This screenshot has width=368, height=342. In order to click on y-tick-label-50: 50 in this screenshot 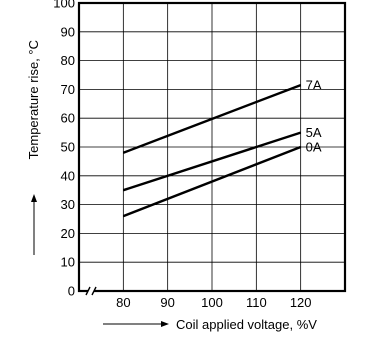, I will do `click(68, 147)`.